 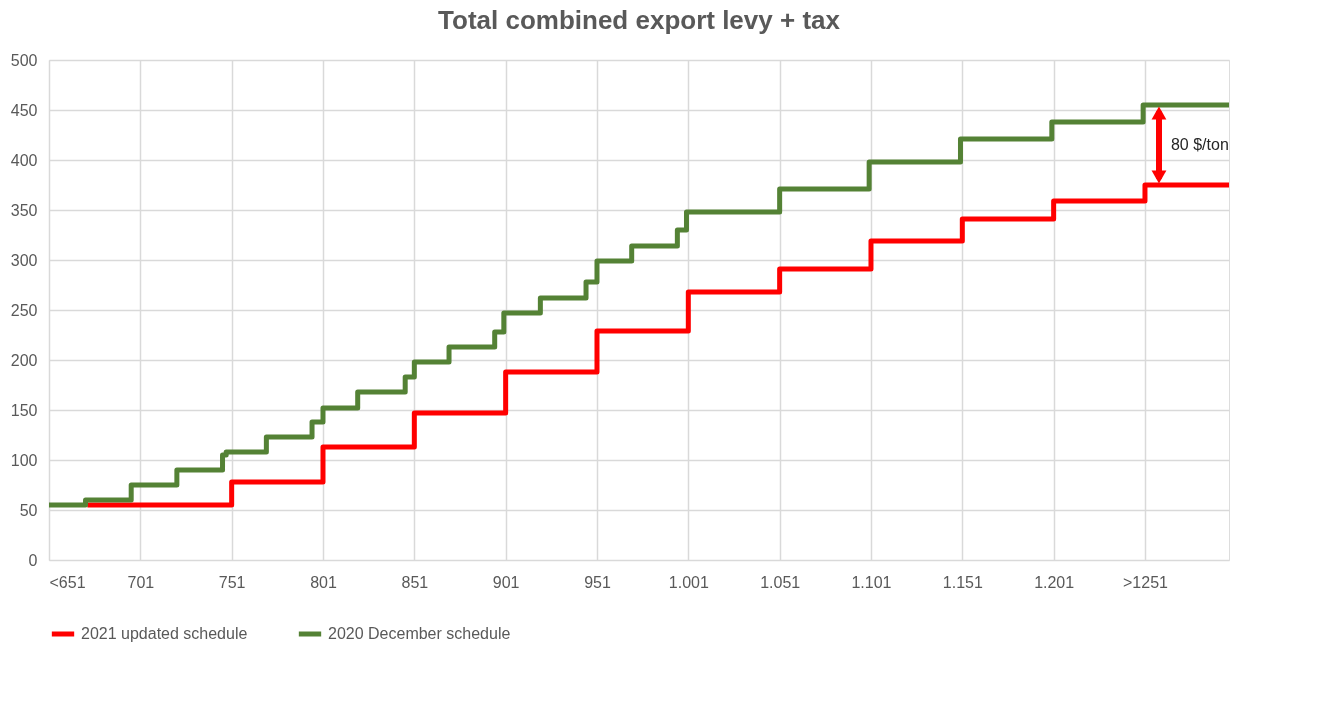 What do you see at coordinates (24, 60) in the screenshot?
I see `y-tick-label: 500` at bounding box center [24, 60].